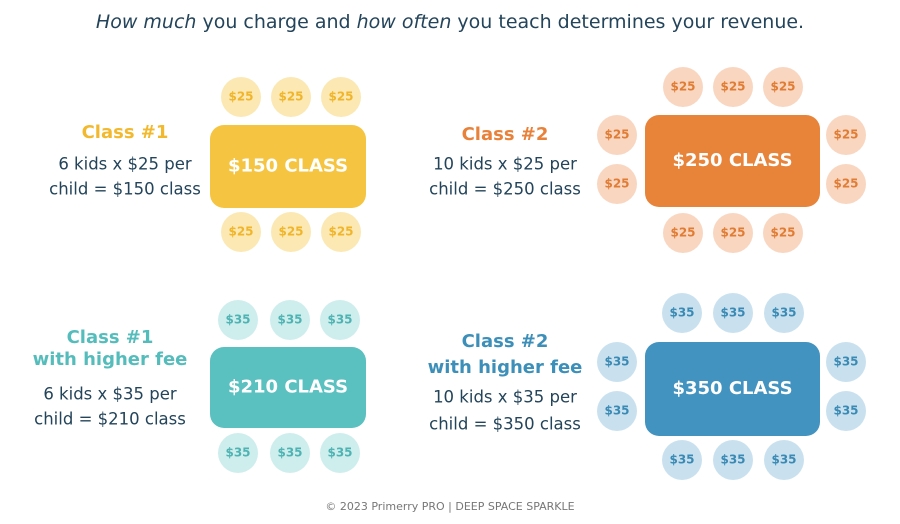 The height and width of the screenshot is (524, 900). Describe the element at coordinates (125, 189) in the screenshot. I see `panel-description: child = $150 class` at that location.